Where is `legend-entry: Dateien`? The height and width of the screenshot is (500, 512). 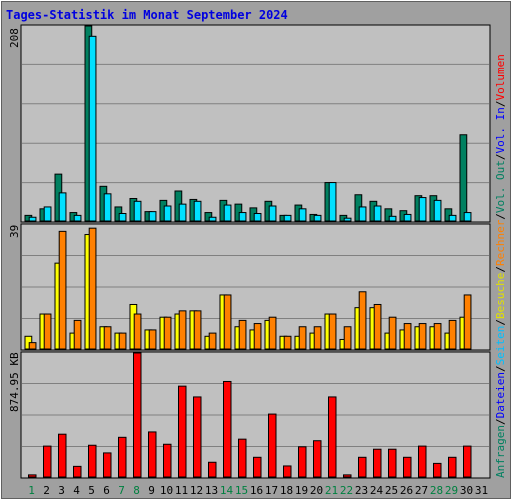 legend-entry: Dateien is located at coordinates (500, 395).